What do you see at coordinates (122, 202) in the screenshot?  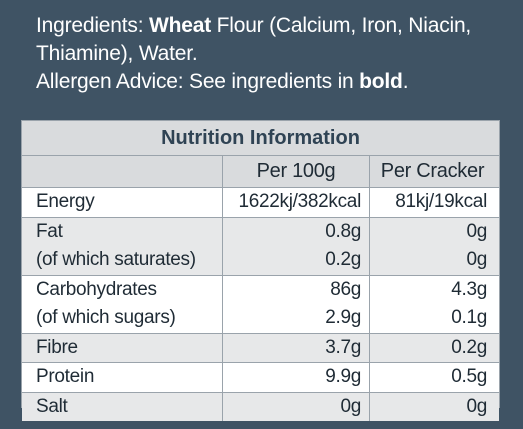 I see `row-label: Energy` at bounding box center [122, 202].